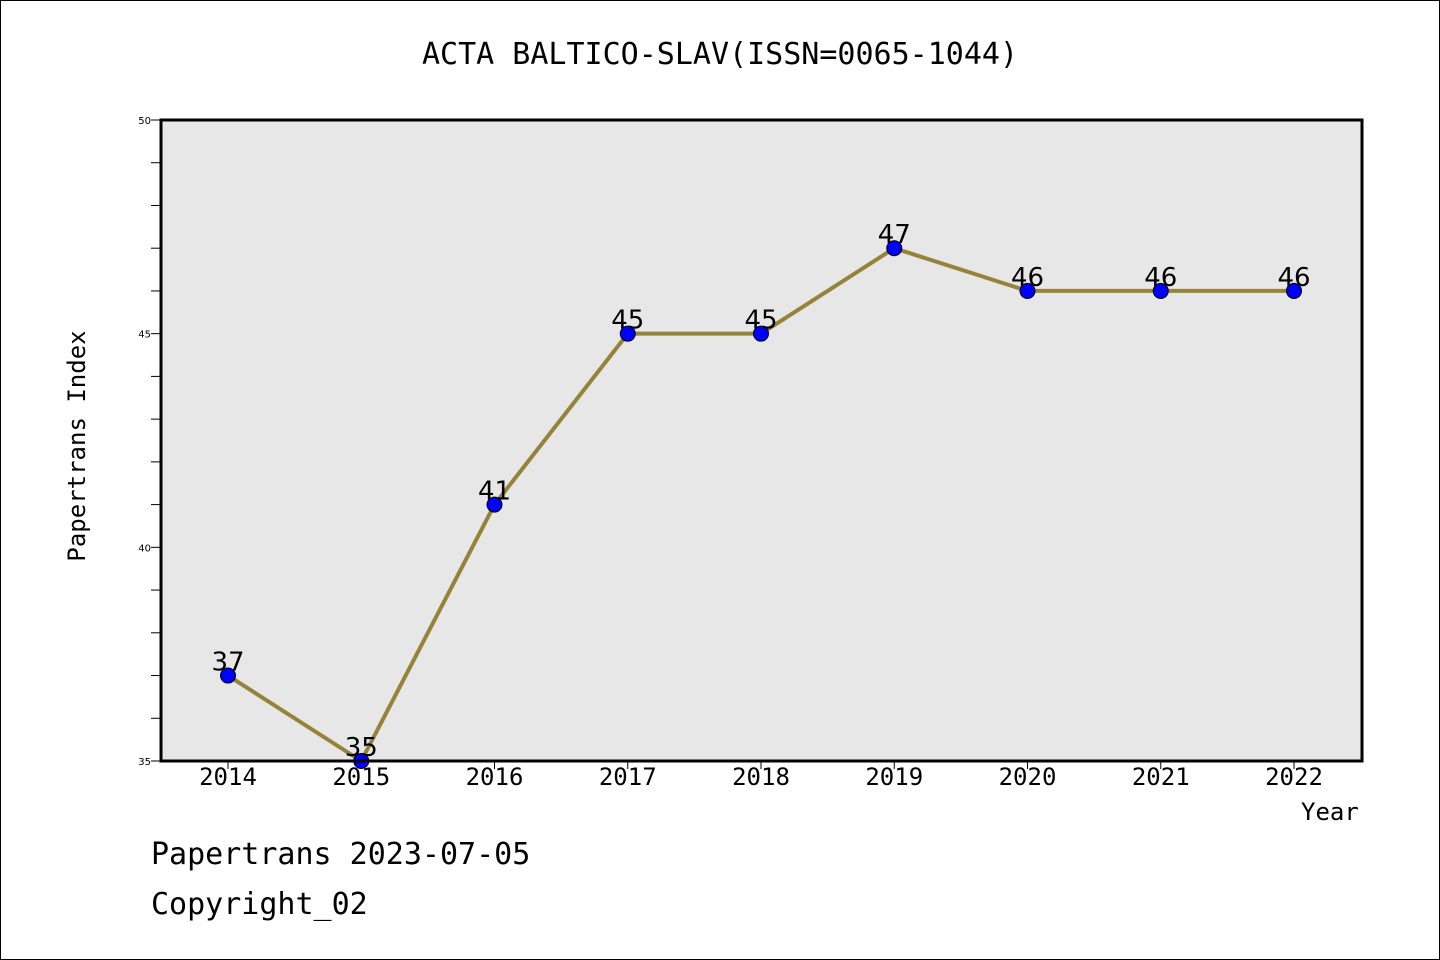  Describe the element at coordinates (894, 235) in the screenshot. I see `data-label: 47` at that location.